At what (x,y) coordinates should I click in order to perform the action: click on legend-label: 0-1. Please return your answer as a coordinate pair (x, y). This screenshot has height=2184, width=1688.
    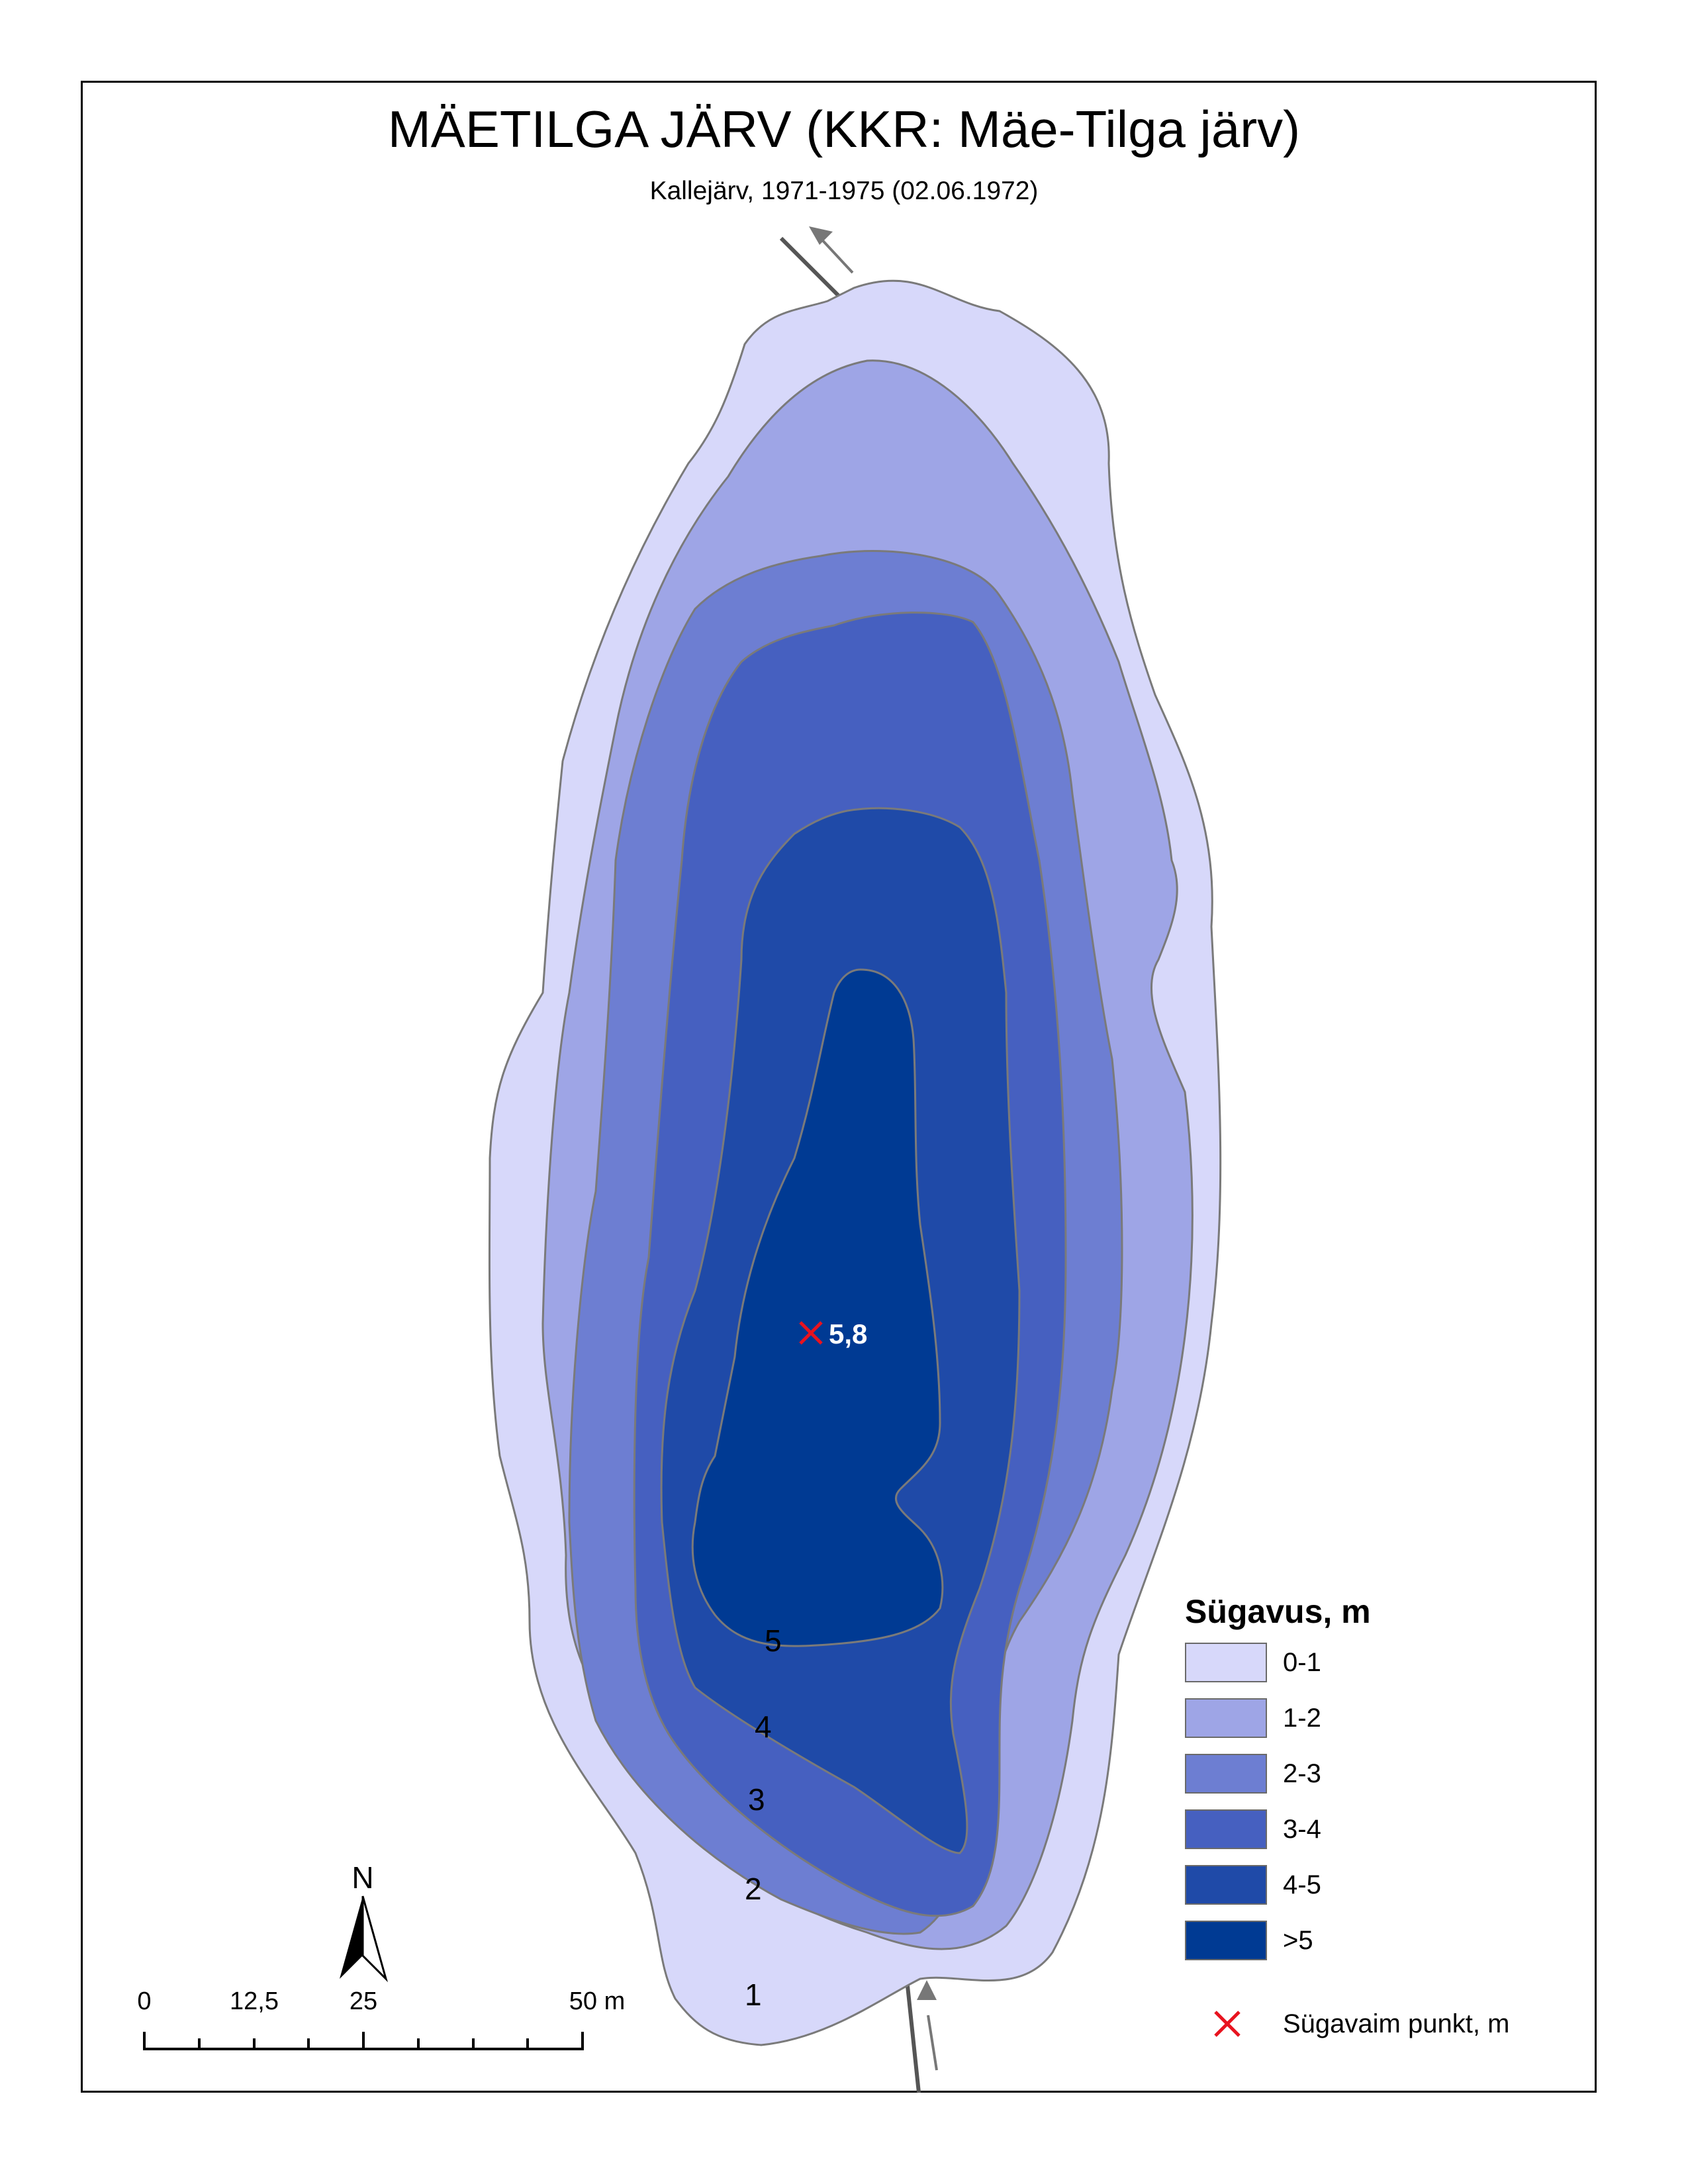
    Looking at the image, I should click on (1302, 1662).